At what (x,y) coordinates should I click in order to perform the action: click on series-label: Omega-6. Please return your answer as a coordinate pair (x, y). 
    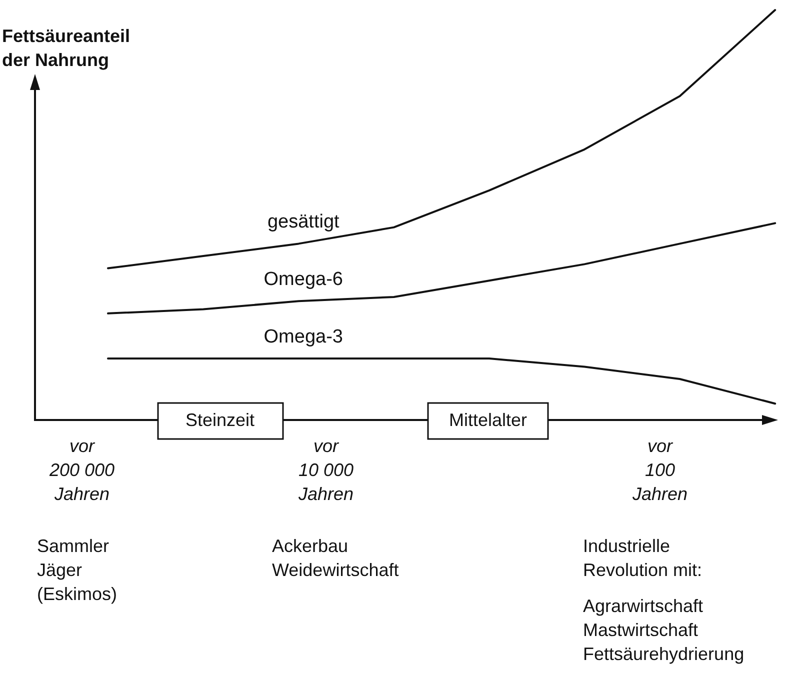
    Looking at the image, I should click on (303, 279).